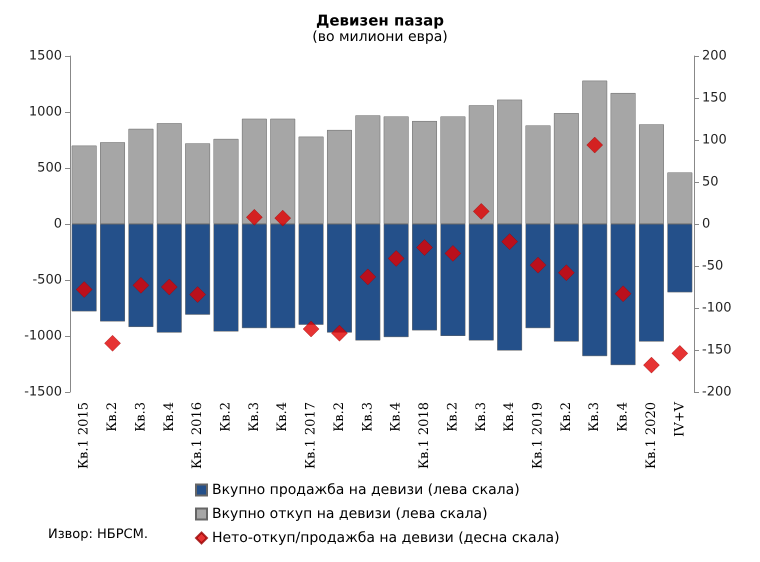  What do you see at coordinates (706, 224) in the screenshot?
I see `y2-tick-label: 0` at bounding box center [706, 224].